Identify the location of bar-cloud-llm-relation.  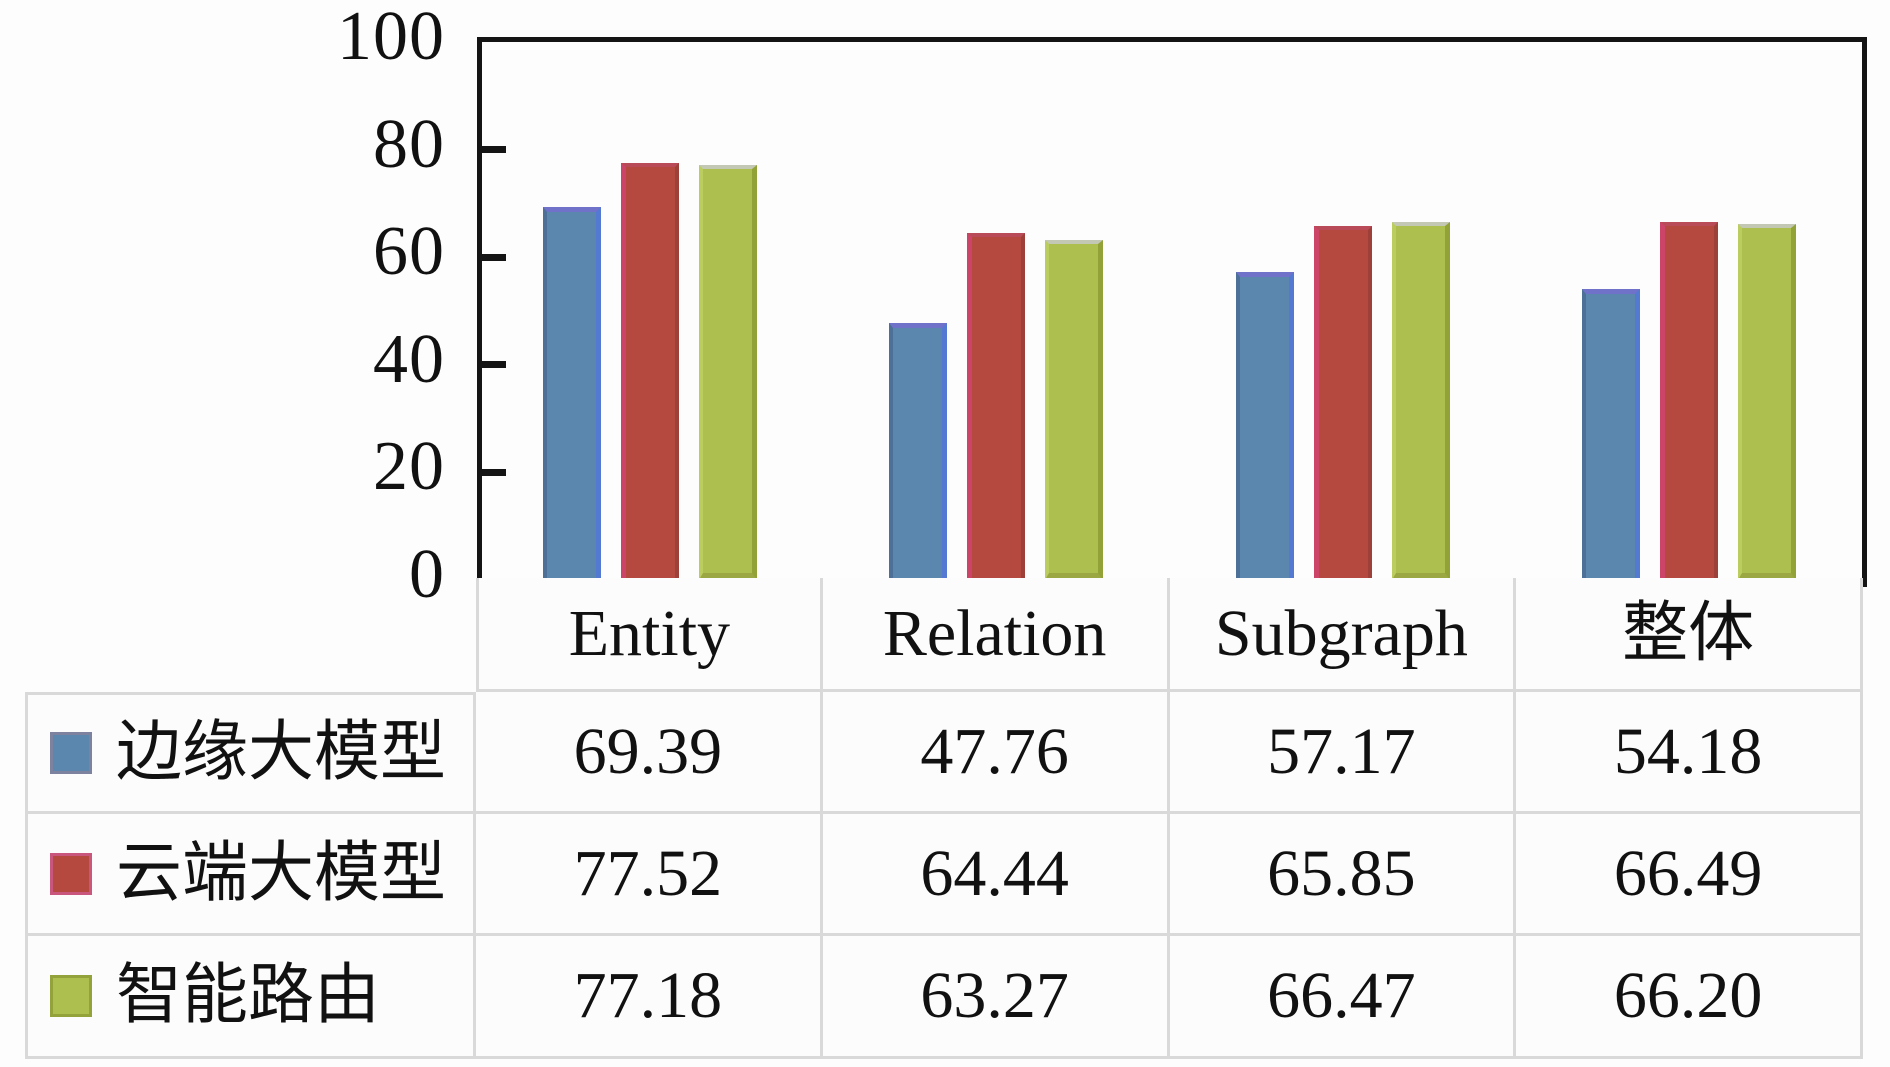
(996, 406).